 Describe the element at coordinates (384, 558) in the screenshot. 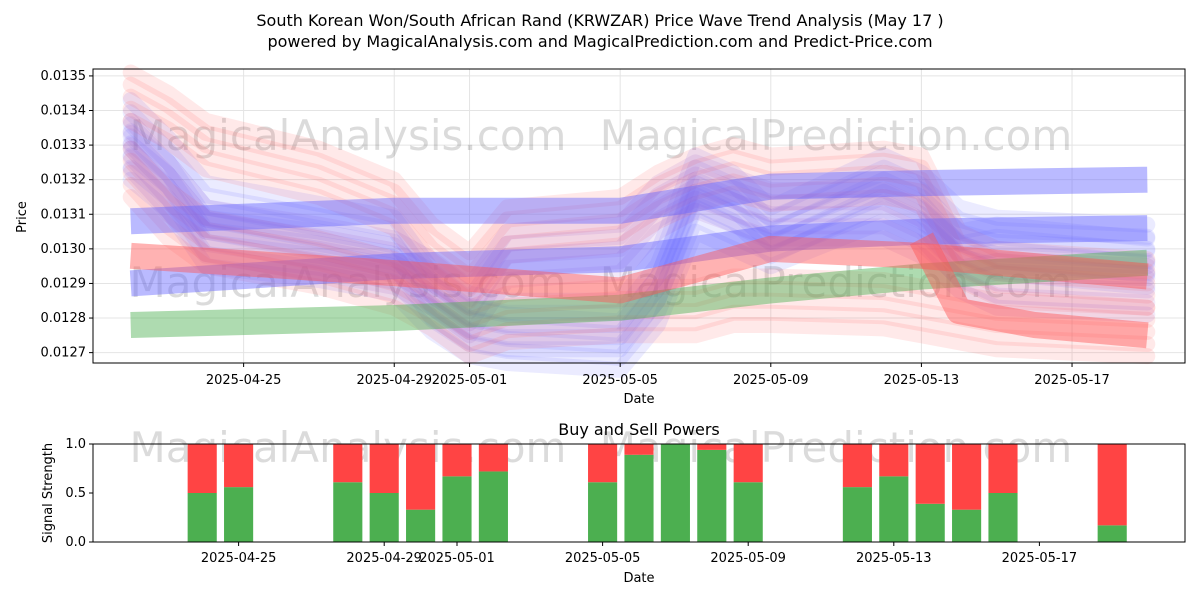

I see `power-tick-label-x: 2025-04-29` at that location.